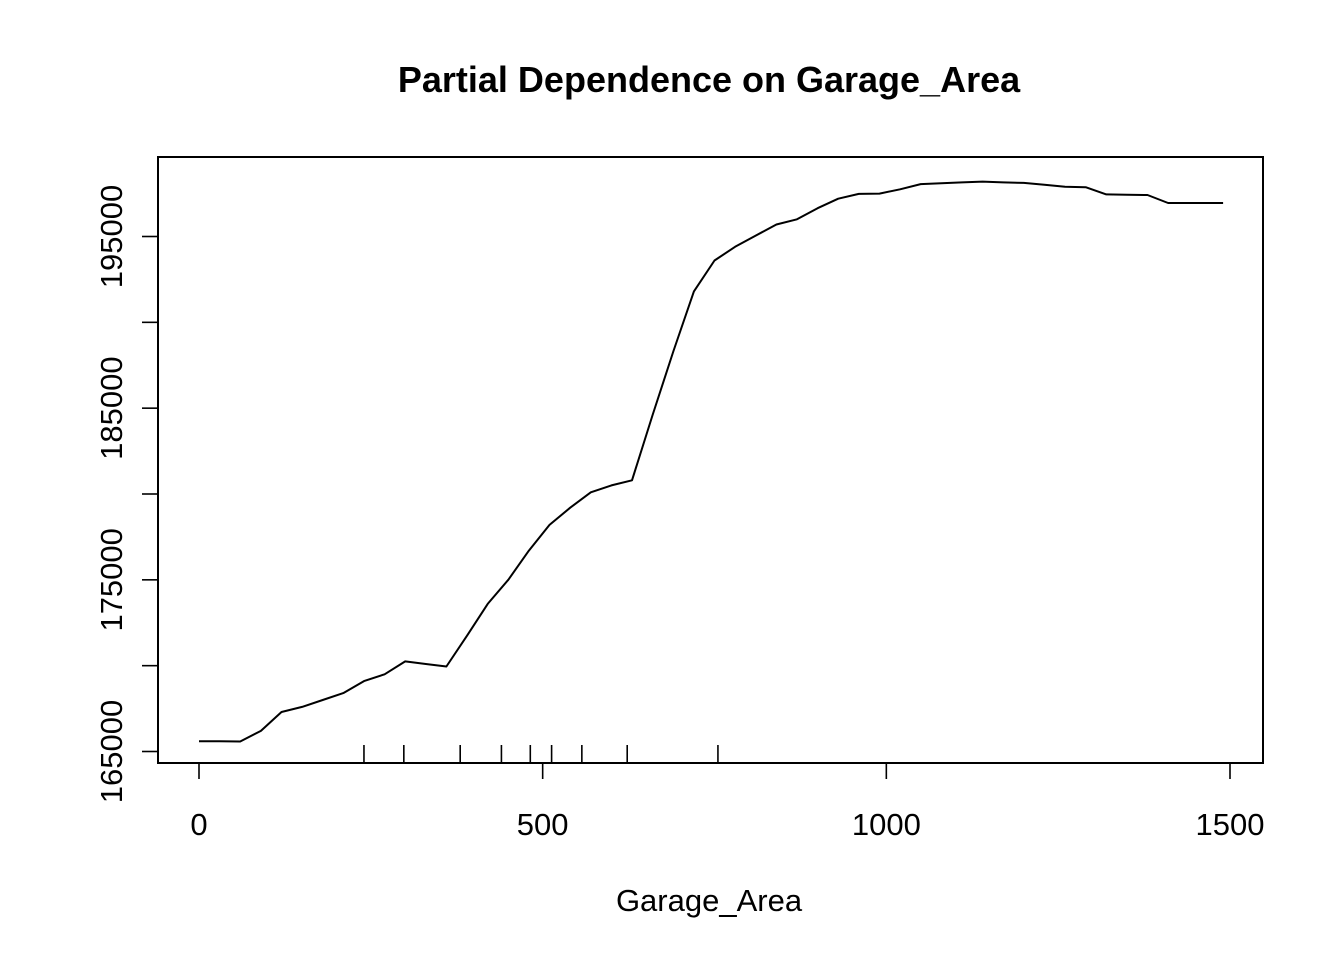 The height and width of the screenshot is (960, 1344). What do you see at coordinates (727, 802) in the screenshot?
I see `x-axis: 0 500 1000 1500` at bounding box center [727, 802].